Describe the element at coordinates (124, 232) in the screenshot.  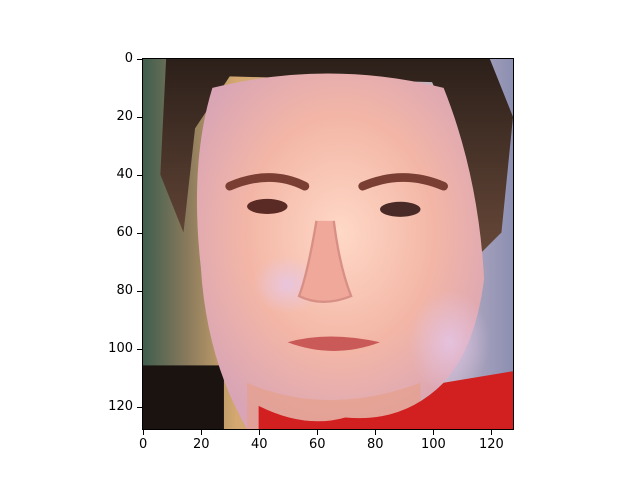
I see `y-tick-label: 60` at that location.